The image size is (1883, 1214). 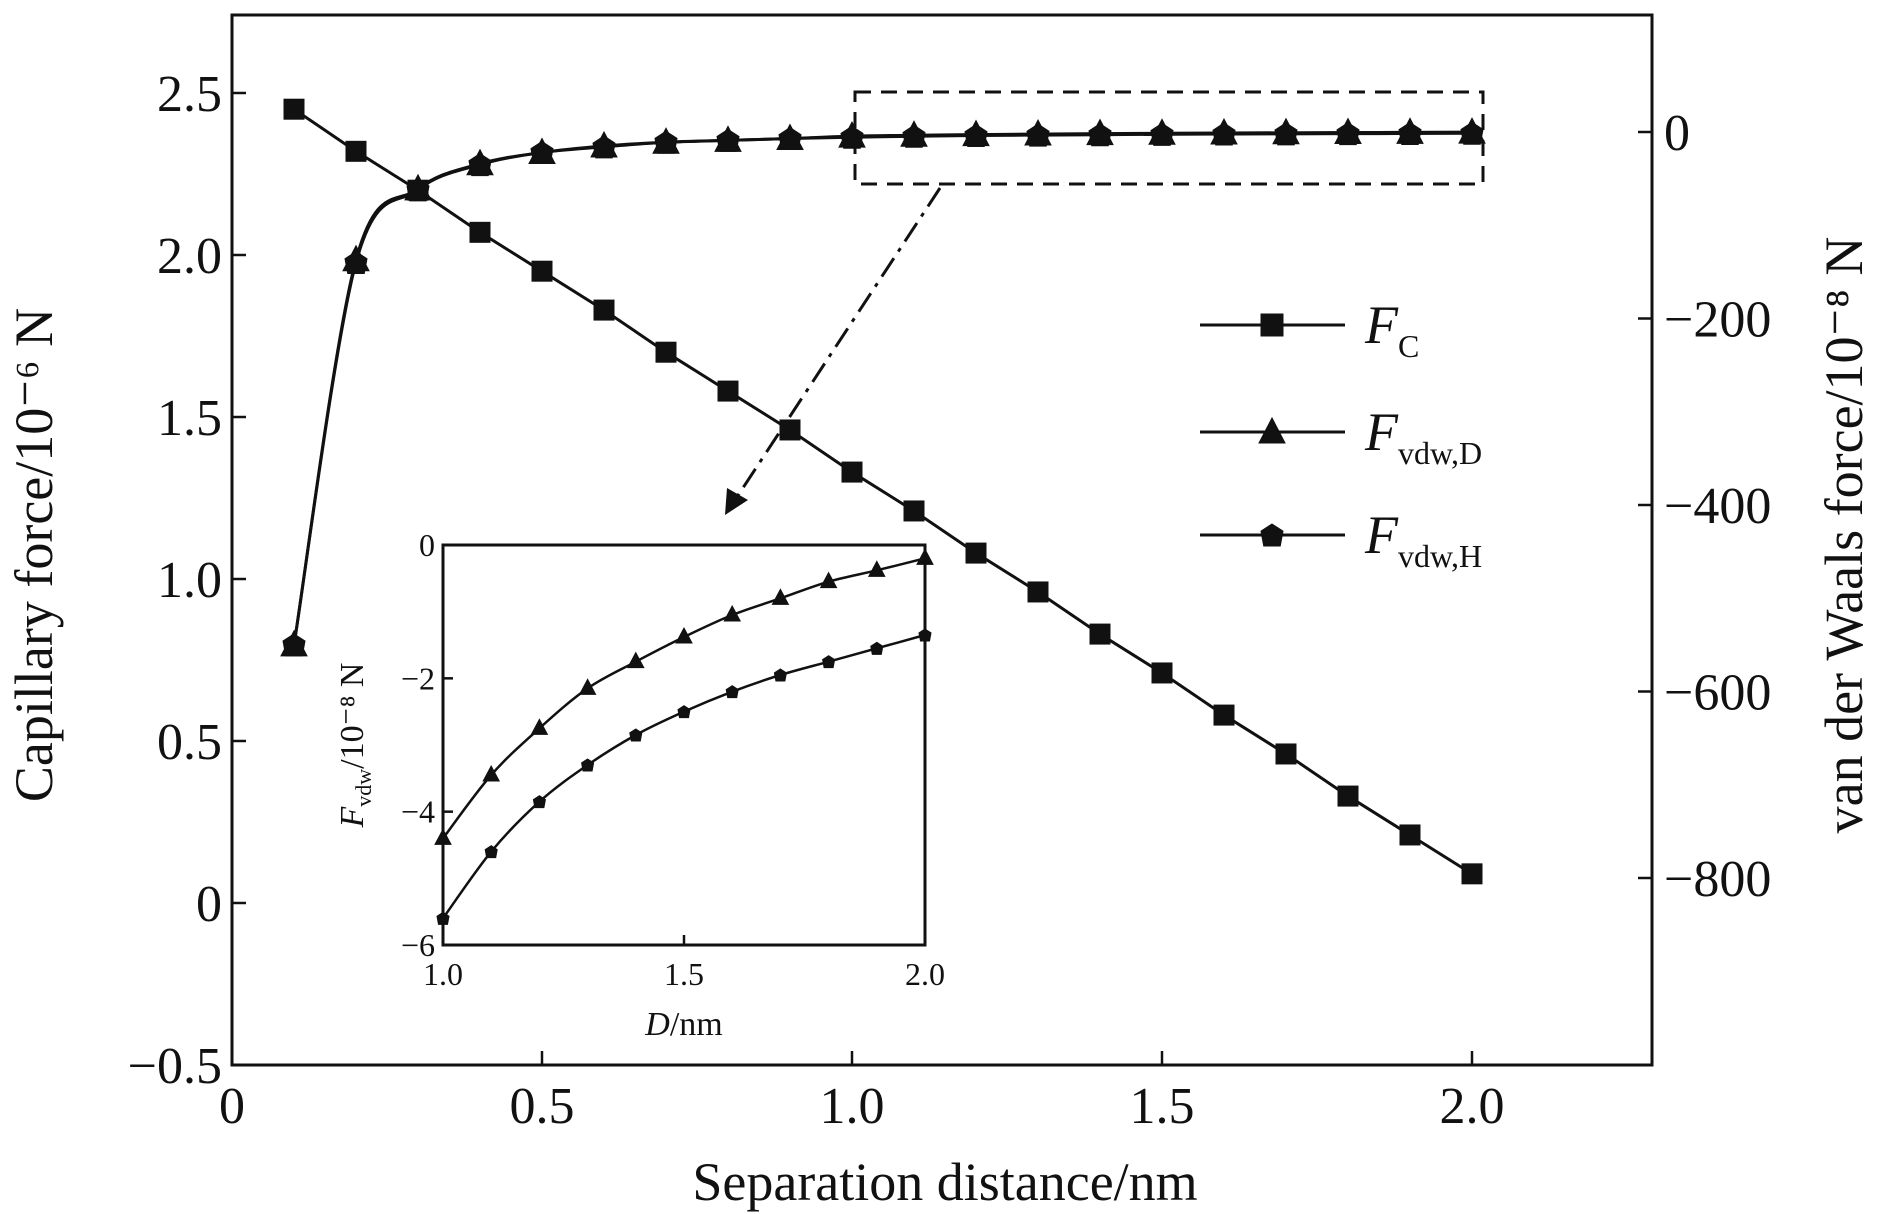 I want to click on y-tick-label: 0.5, so click(x=189, y=742).